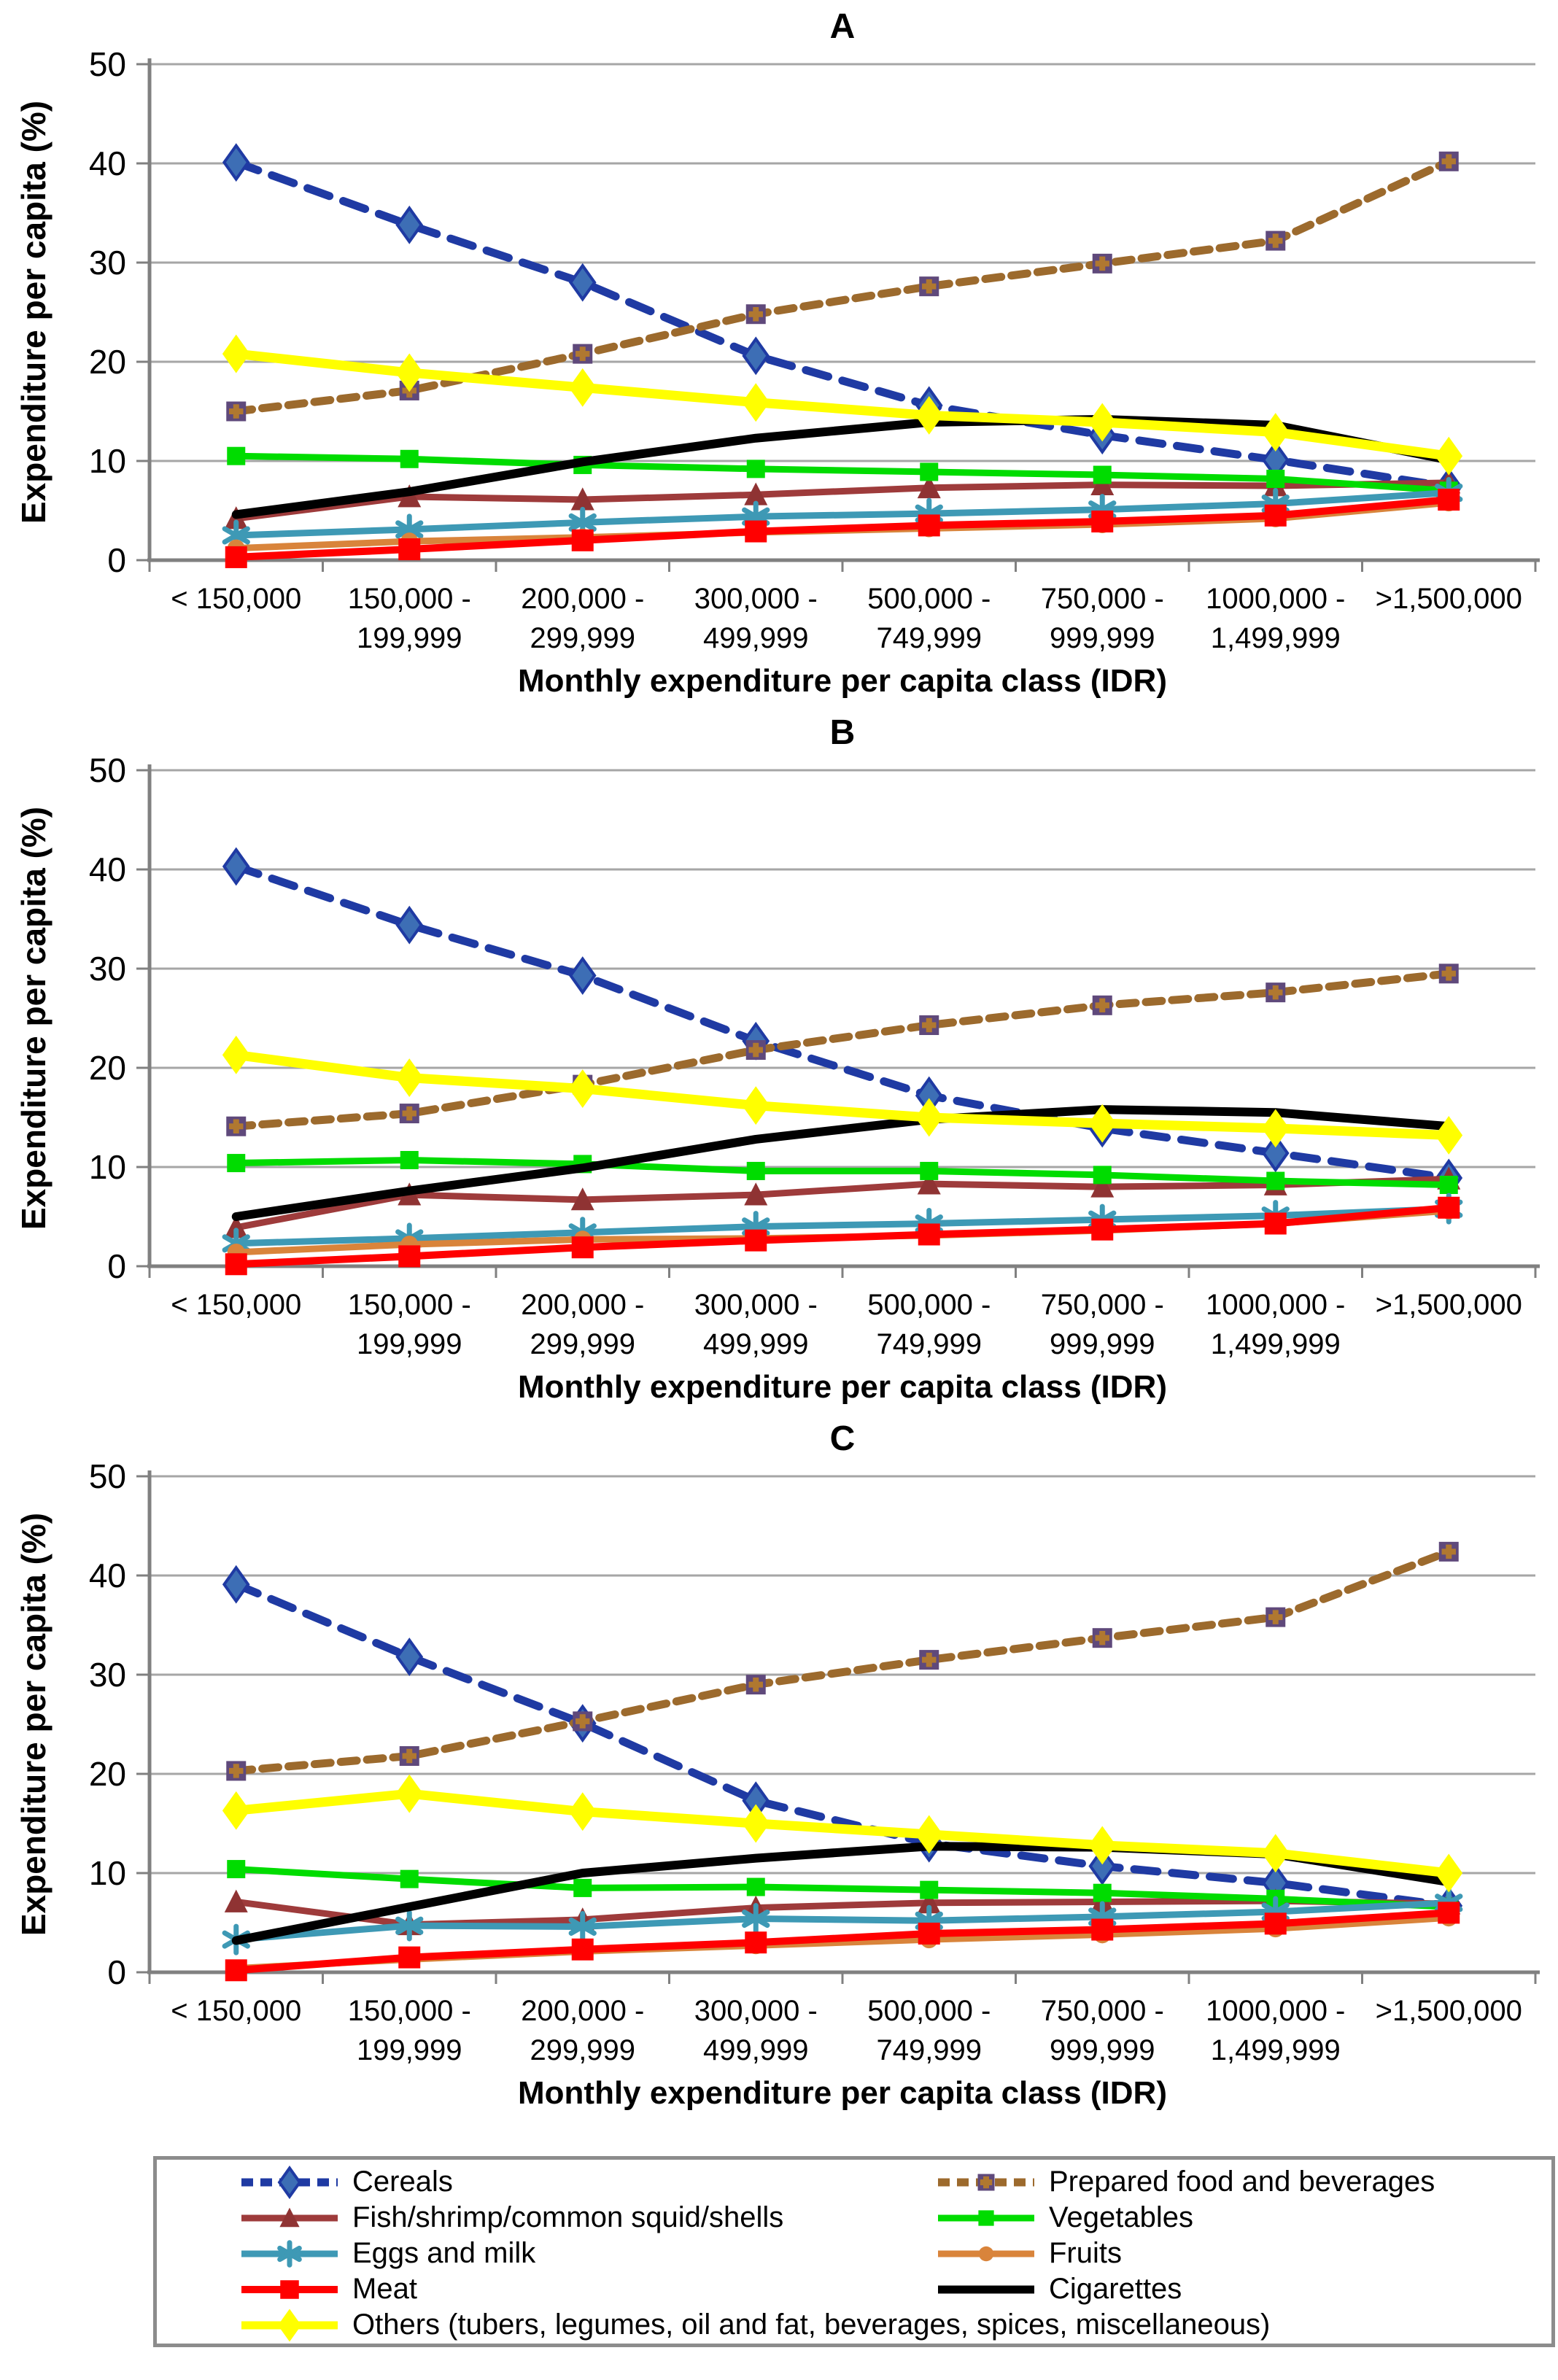 The height and width of the screenshot is (2380, 1558). I want to click on series-cereals, so click(842, 324).